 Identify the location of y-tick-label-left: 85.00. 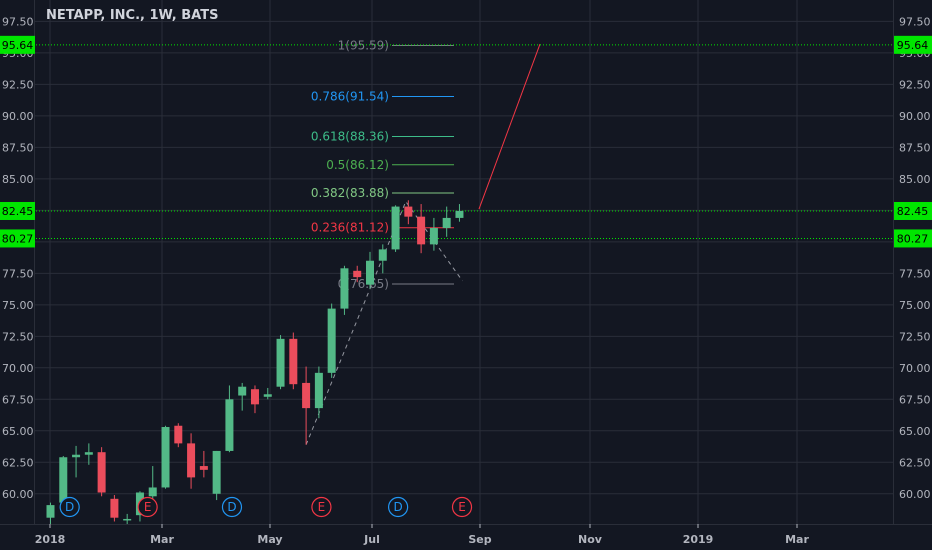
(18, 179).